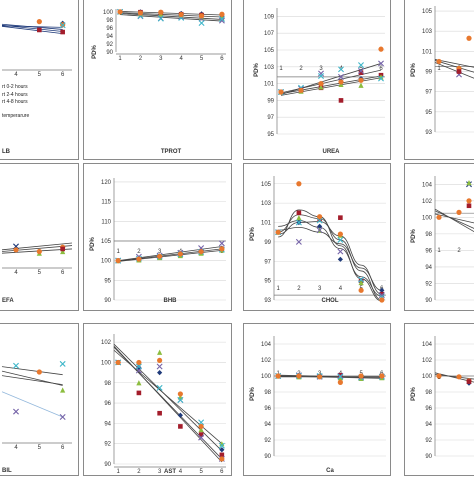 The height and width of the screenshot is (477, 474). What do you see at coordinates (171, 301) in the screenshot?
I see `chart-title: BHB` at bounding box center [171, 301].